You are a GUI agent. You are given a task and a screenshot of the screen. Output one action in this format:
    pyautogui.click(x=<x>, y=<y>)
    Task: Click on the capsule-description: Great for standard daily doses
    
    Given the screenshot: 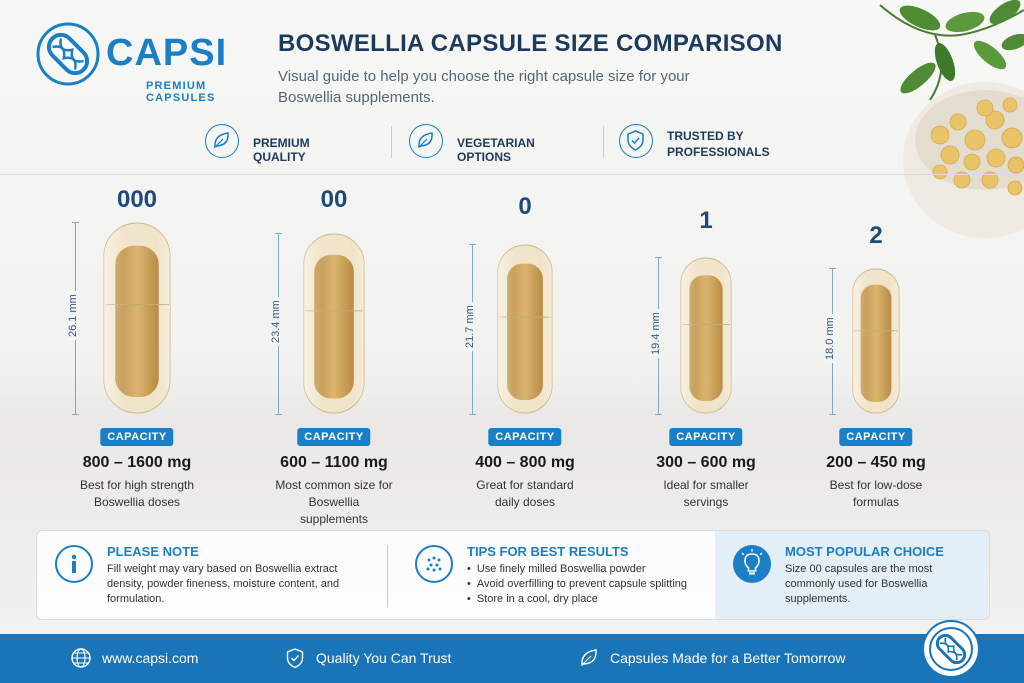 What is the action you would take?
    pyautogui.click(x=525, y=493)
    